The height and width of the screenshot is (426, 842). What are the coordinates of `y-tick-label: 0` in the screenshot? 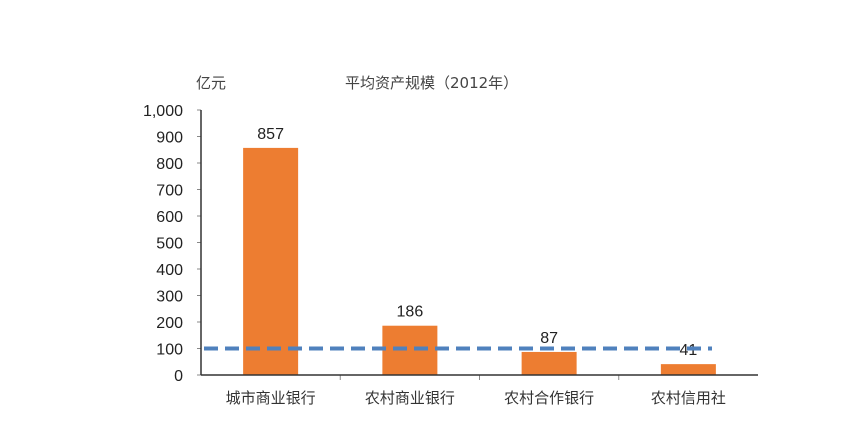 It's located at (178, 376).